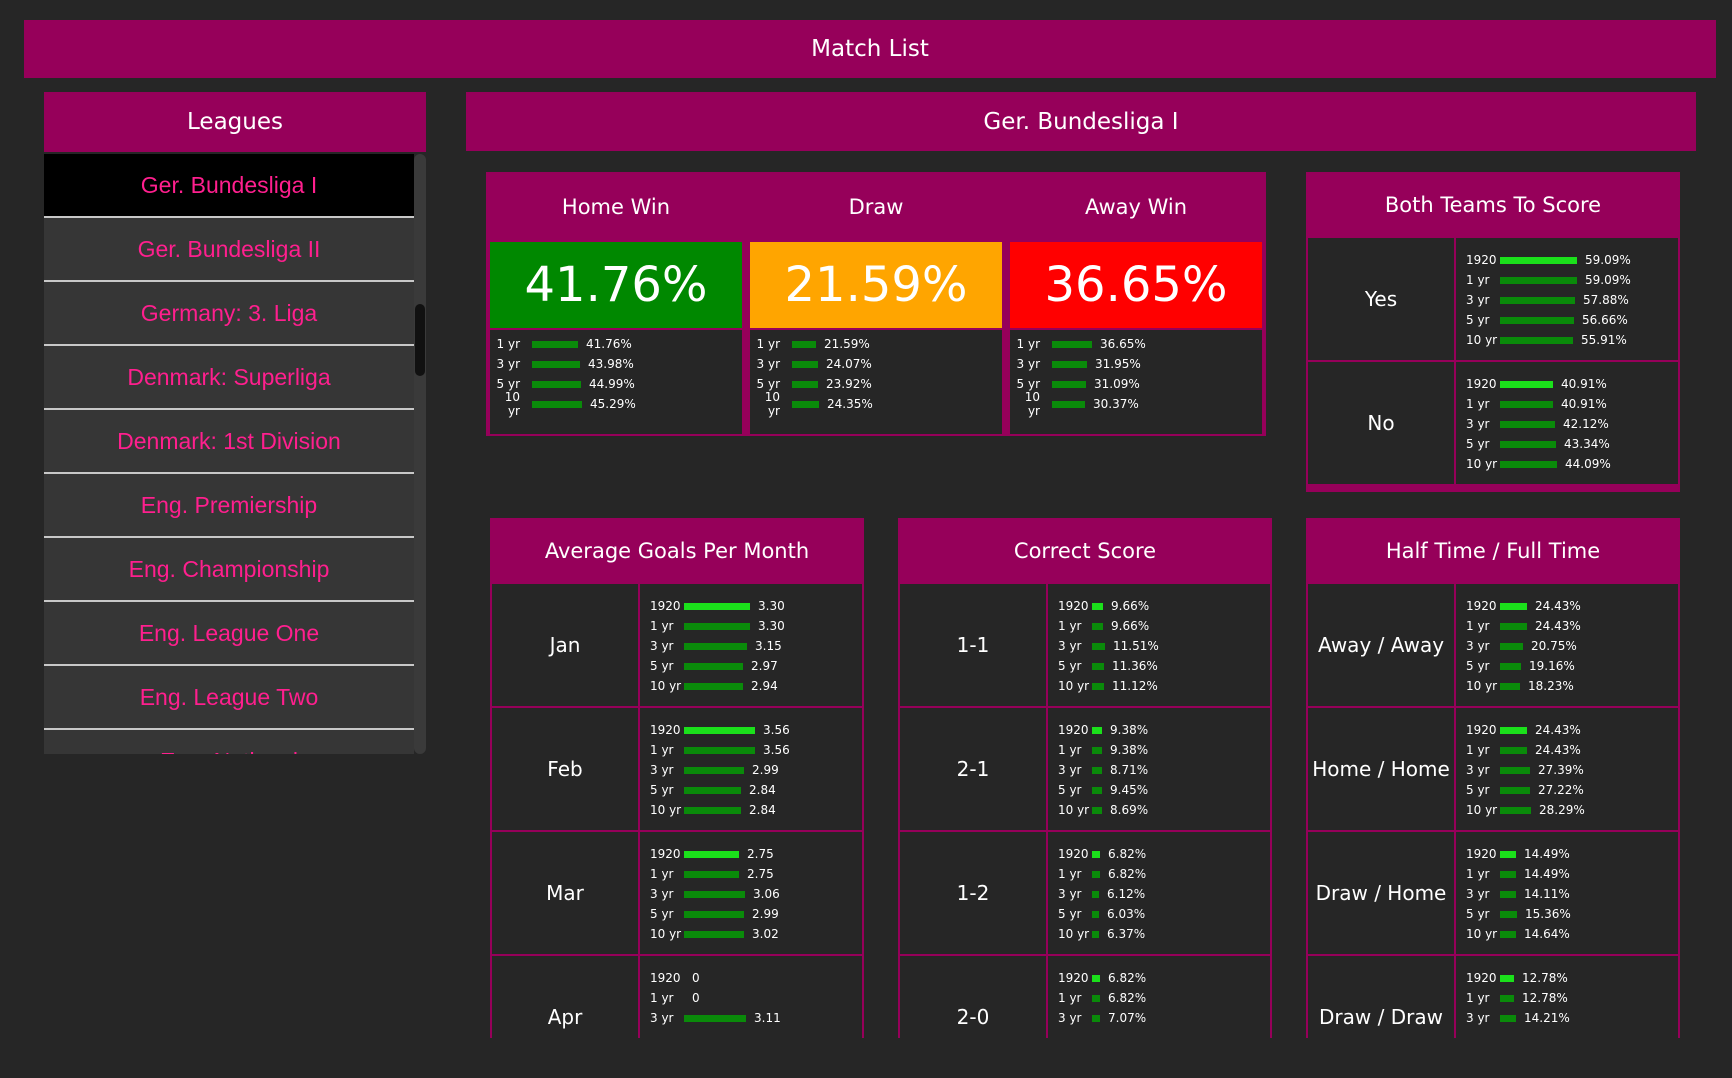  Describe the element at coordinates (229, 634) in the screenshot. I see `league-item: Eng. League One` at that location.